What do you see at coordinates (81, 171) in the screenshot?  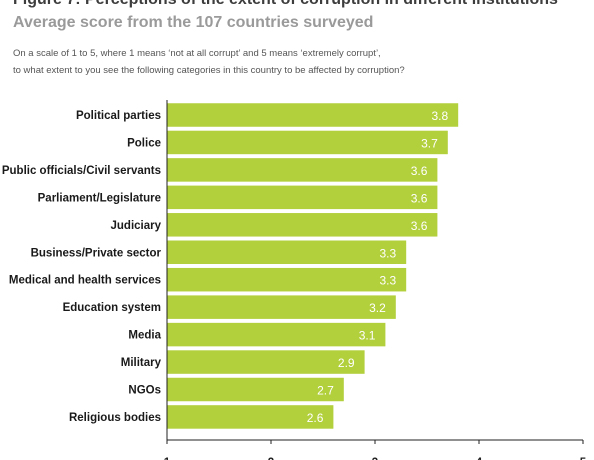 I see `category-label: Public officials/Civil servants` at bounding box center [81, 171].